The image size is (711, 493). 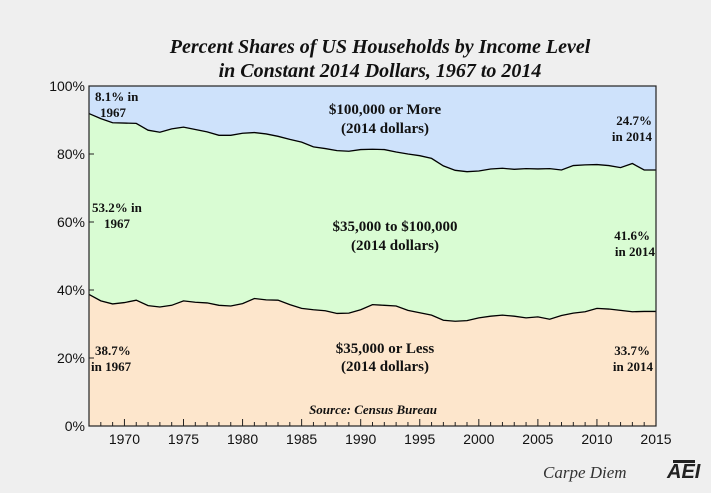 I want to click on x-tick-label: 2005, so click(x=537, y=439).